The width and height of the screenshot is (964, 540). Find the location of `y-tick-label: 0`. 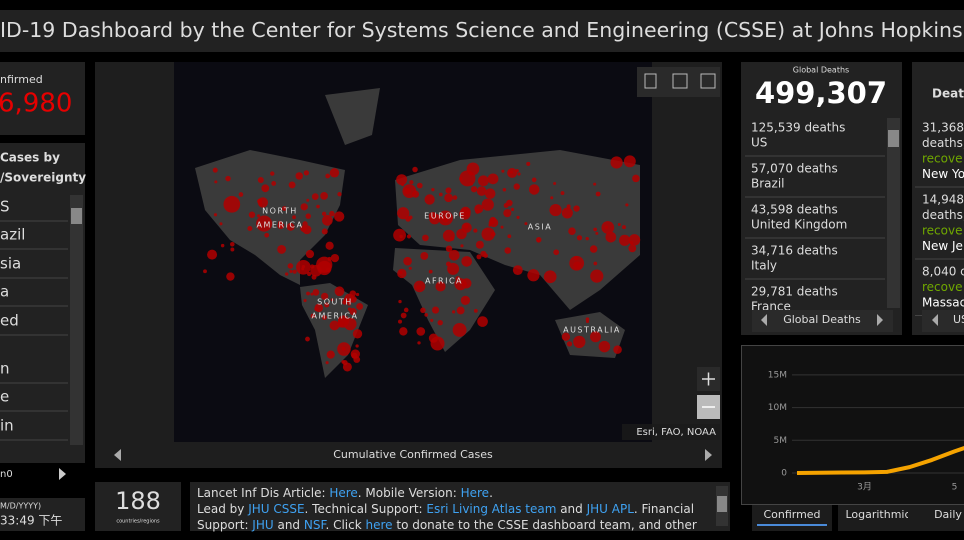

y-tick-label: 0 is located at coordinates (784, 473).